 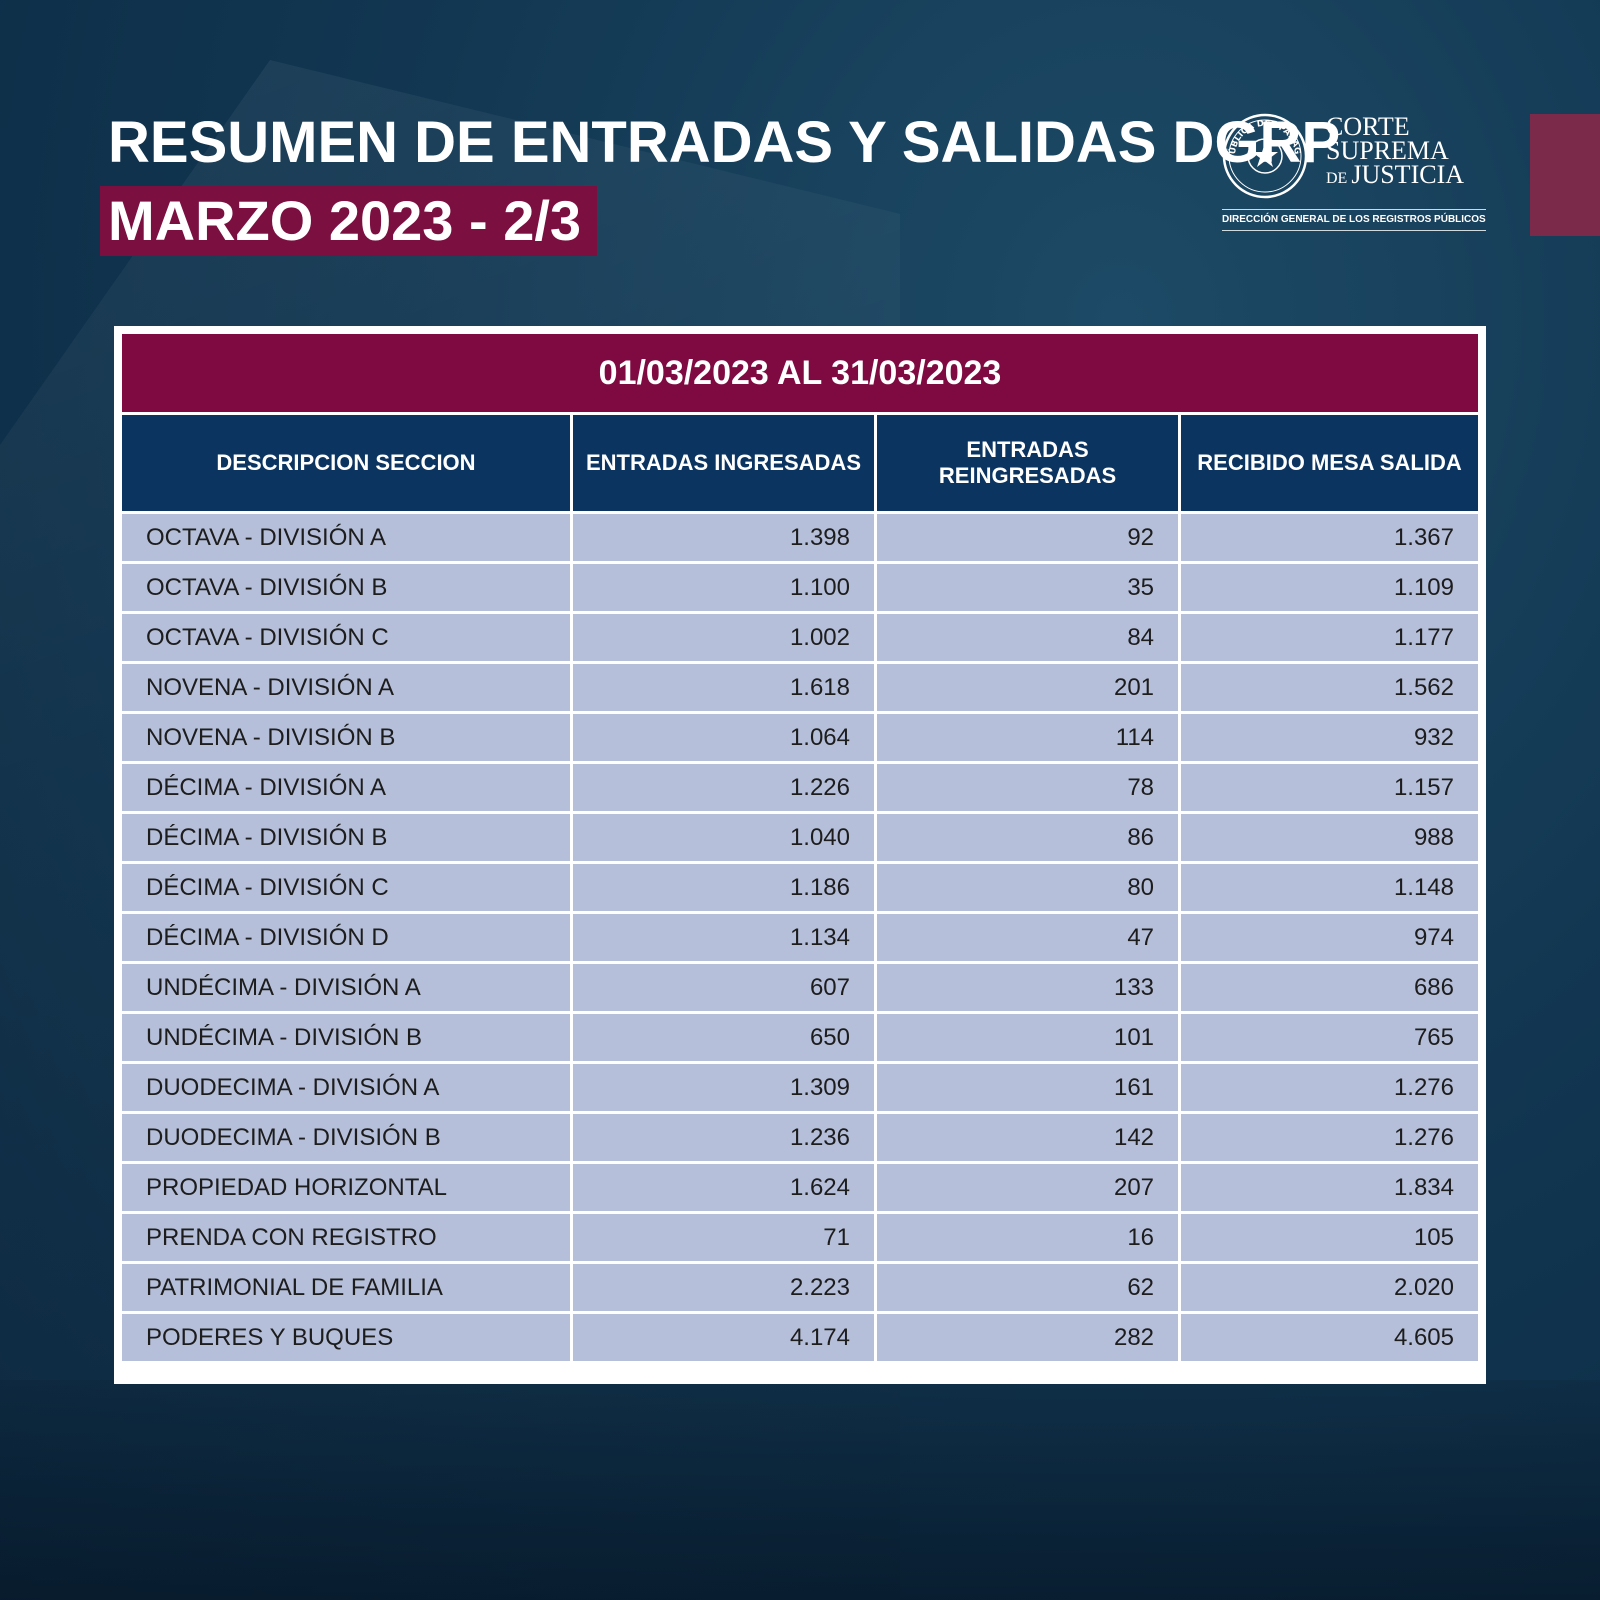 I want to click on section-description-cell: OCTAVA - DIVISIÓN A, so click(x=346, y=539).